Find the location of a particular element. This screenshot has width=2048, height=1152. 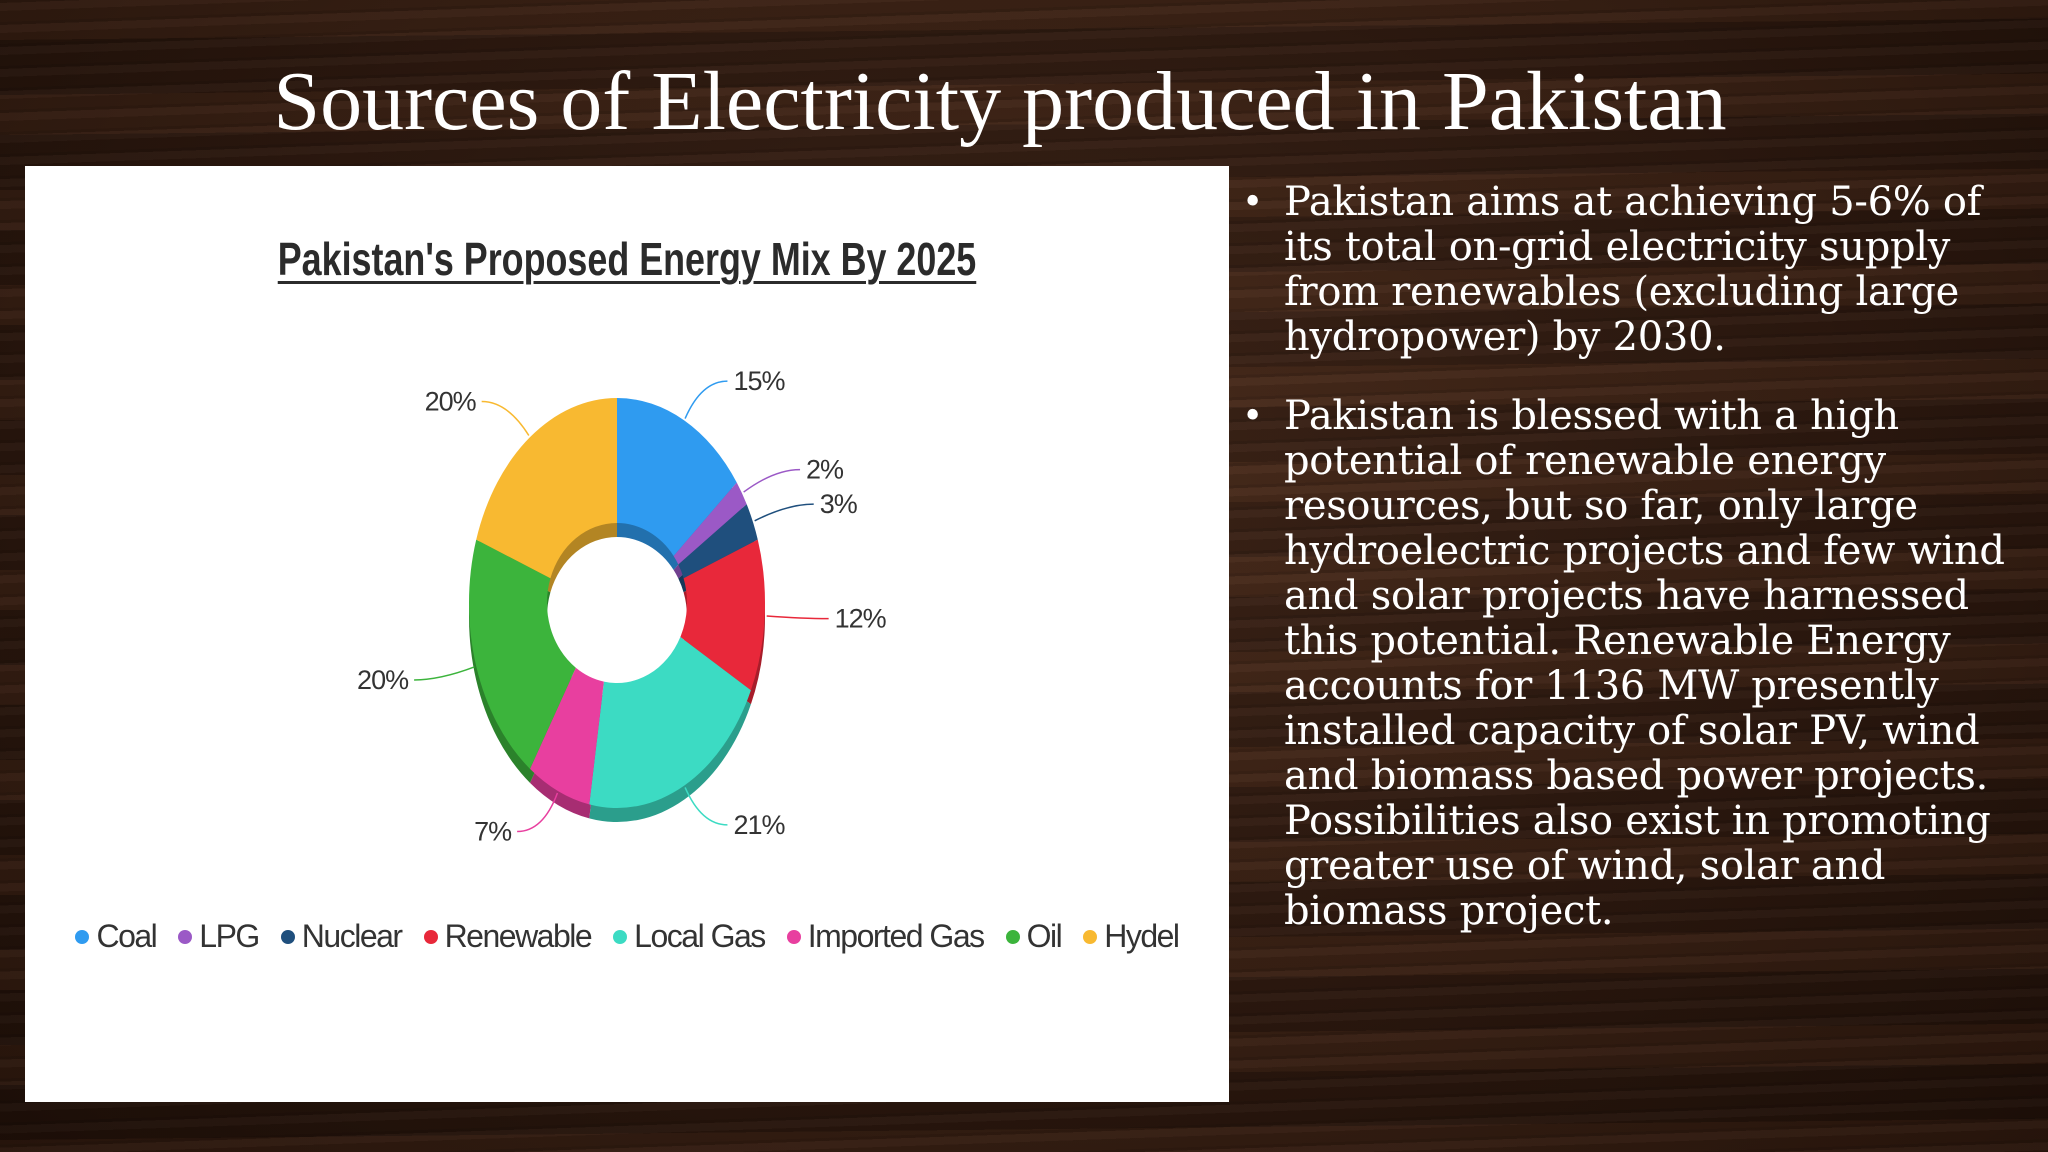

legend-item-oil: Oil is located at coordinates (1034, 936).